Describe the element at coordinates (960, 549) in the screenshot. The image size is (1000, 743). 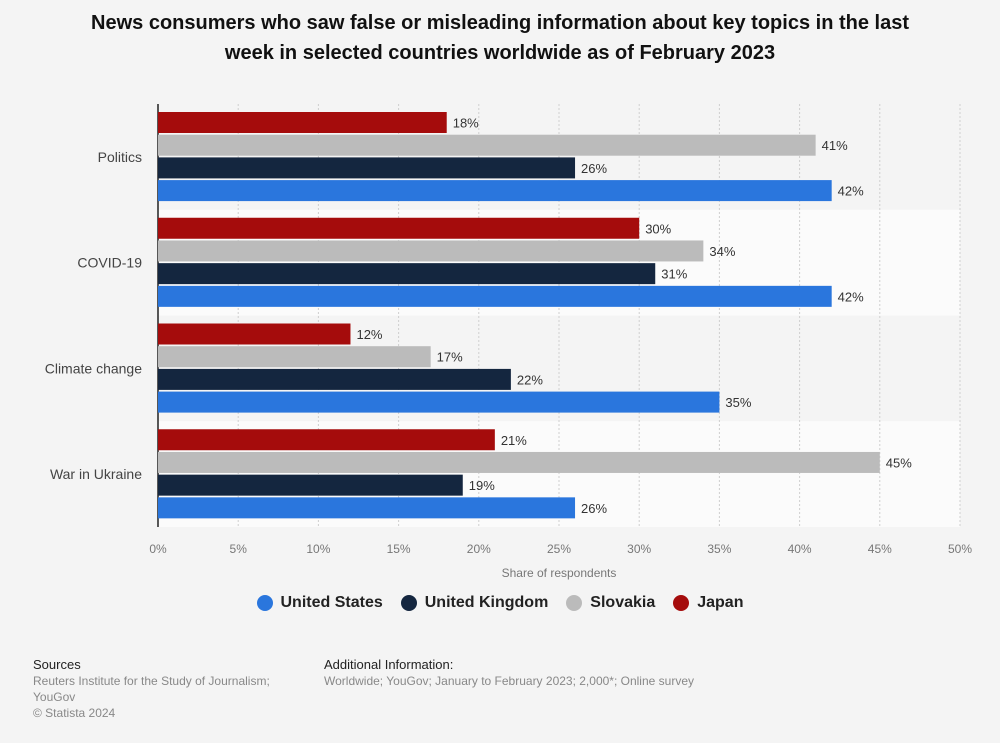
I see `x-tick-label: 50%` at that location.